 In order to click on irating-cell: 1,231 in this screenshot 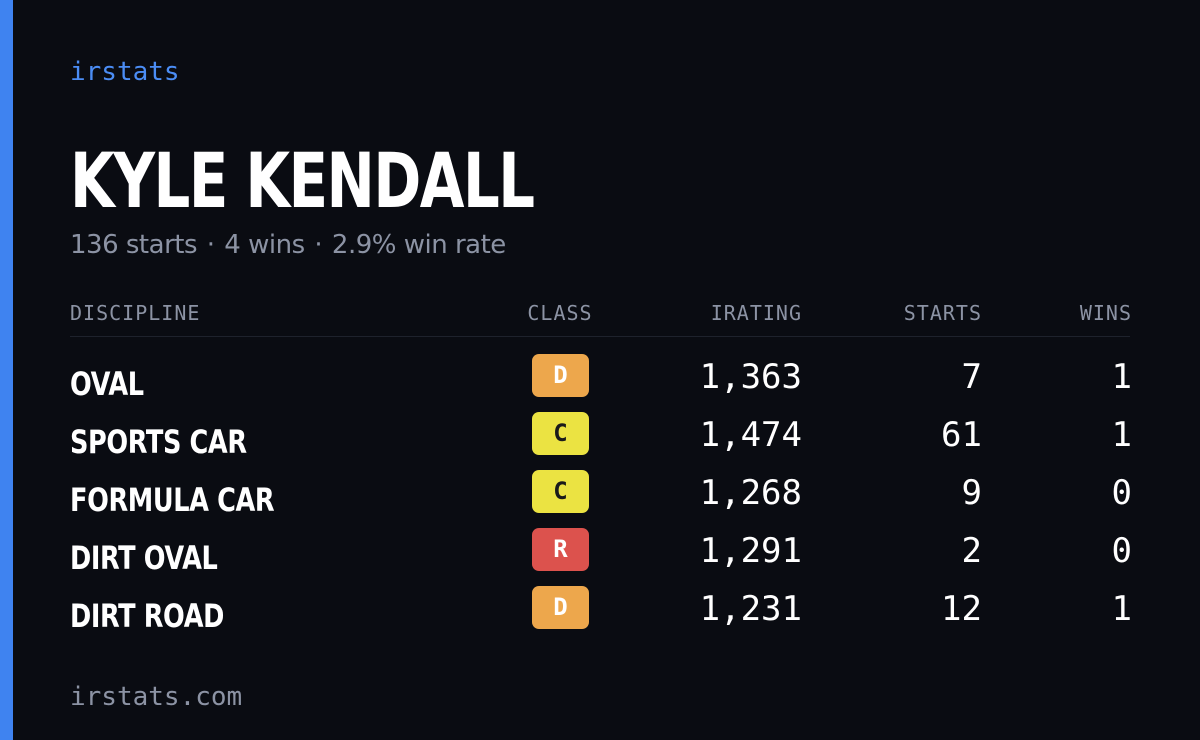, I will do `click(750, 609)`.